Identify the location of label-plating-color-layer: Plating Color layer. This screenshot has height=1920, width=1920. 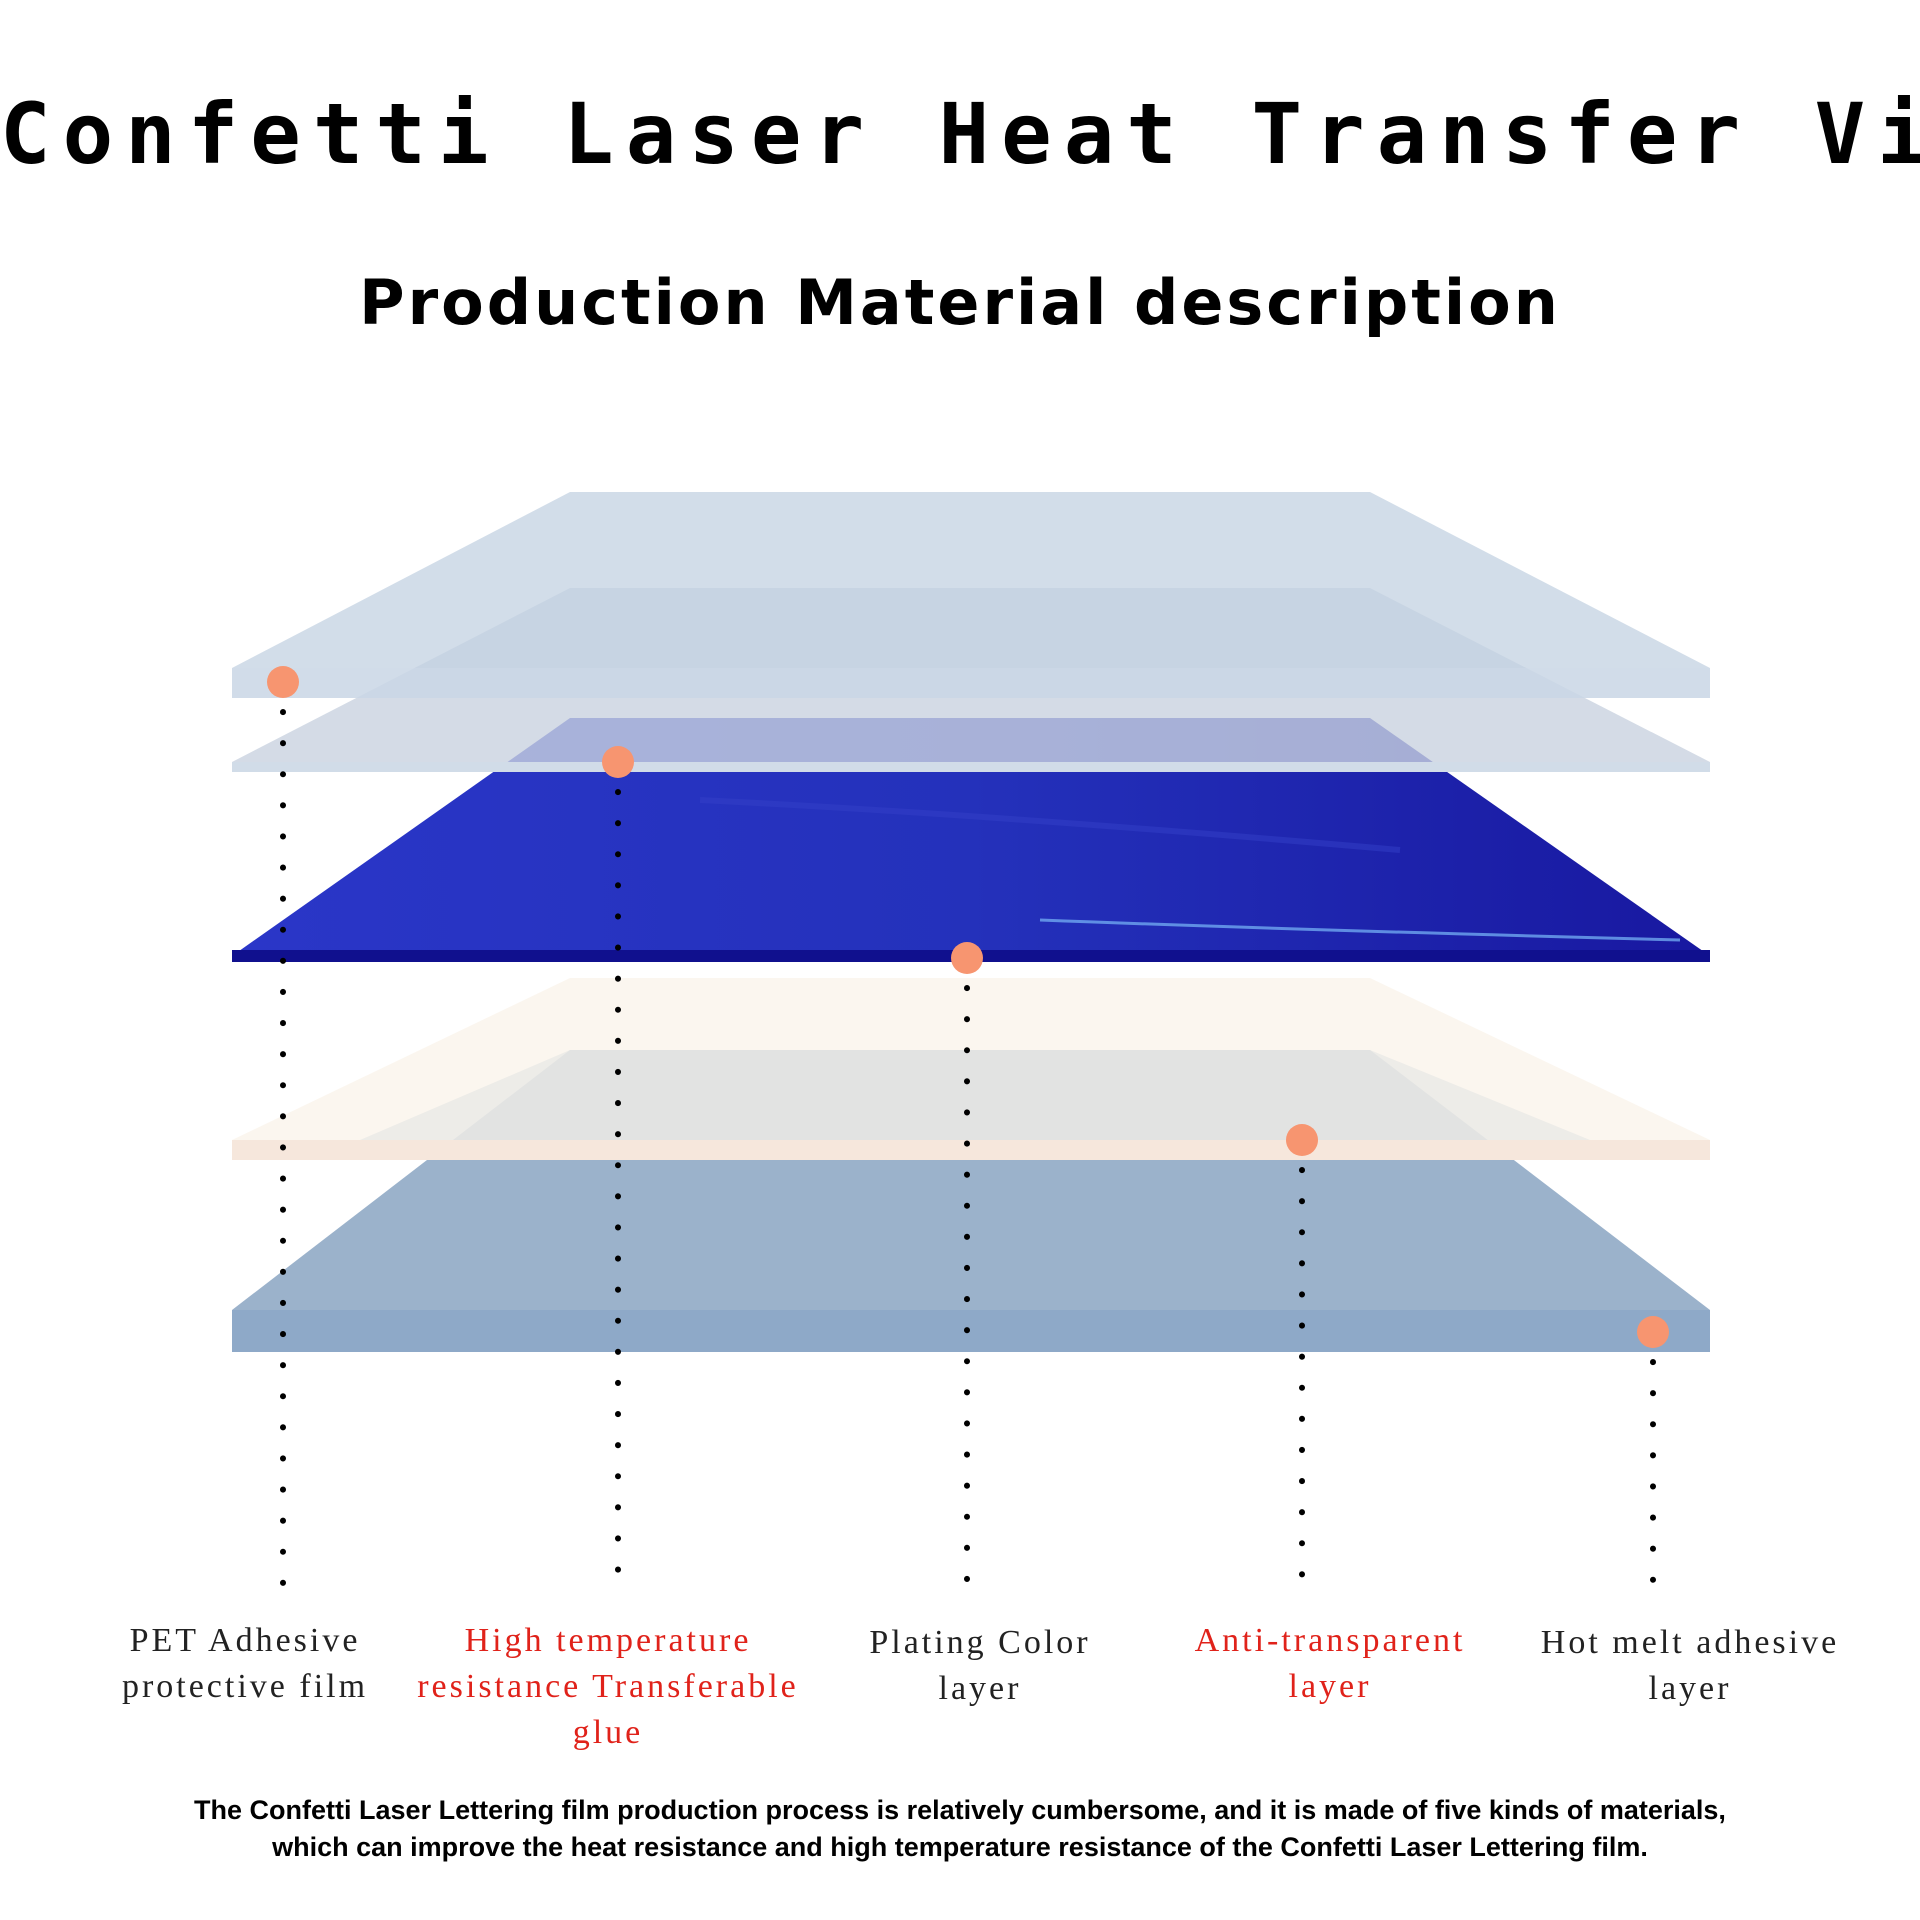
(980, 1665).